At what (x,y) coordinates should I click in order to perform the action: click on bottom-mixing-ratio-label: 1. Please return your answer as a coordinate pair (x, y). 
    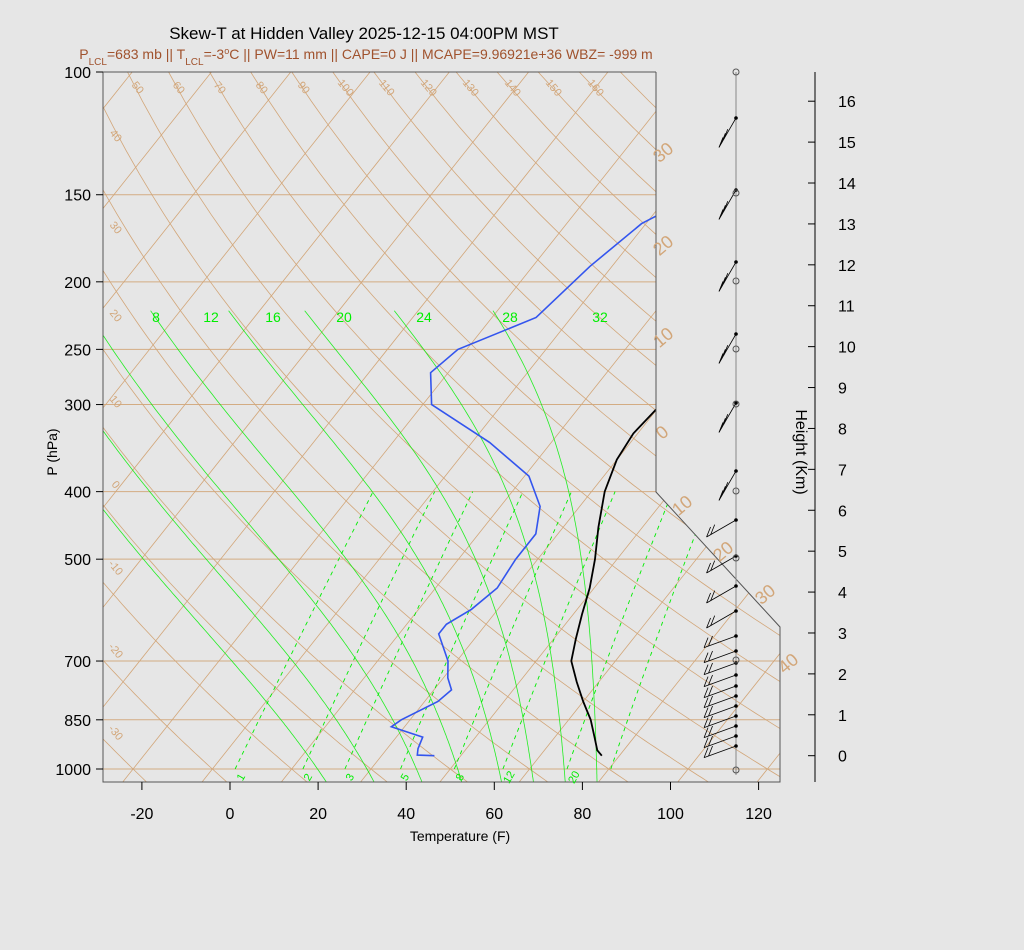
    Looking at the image, I should click on (241, 777).